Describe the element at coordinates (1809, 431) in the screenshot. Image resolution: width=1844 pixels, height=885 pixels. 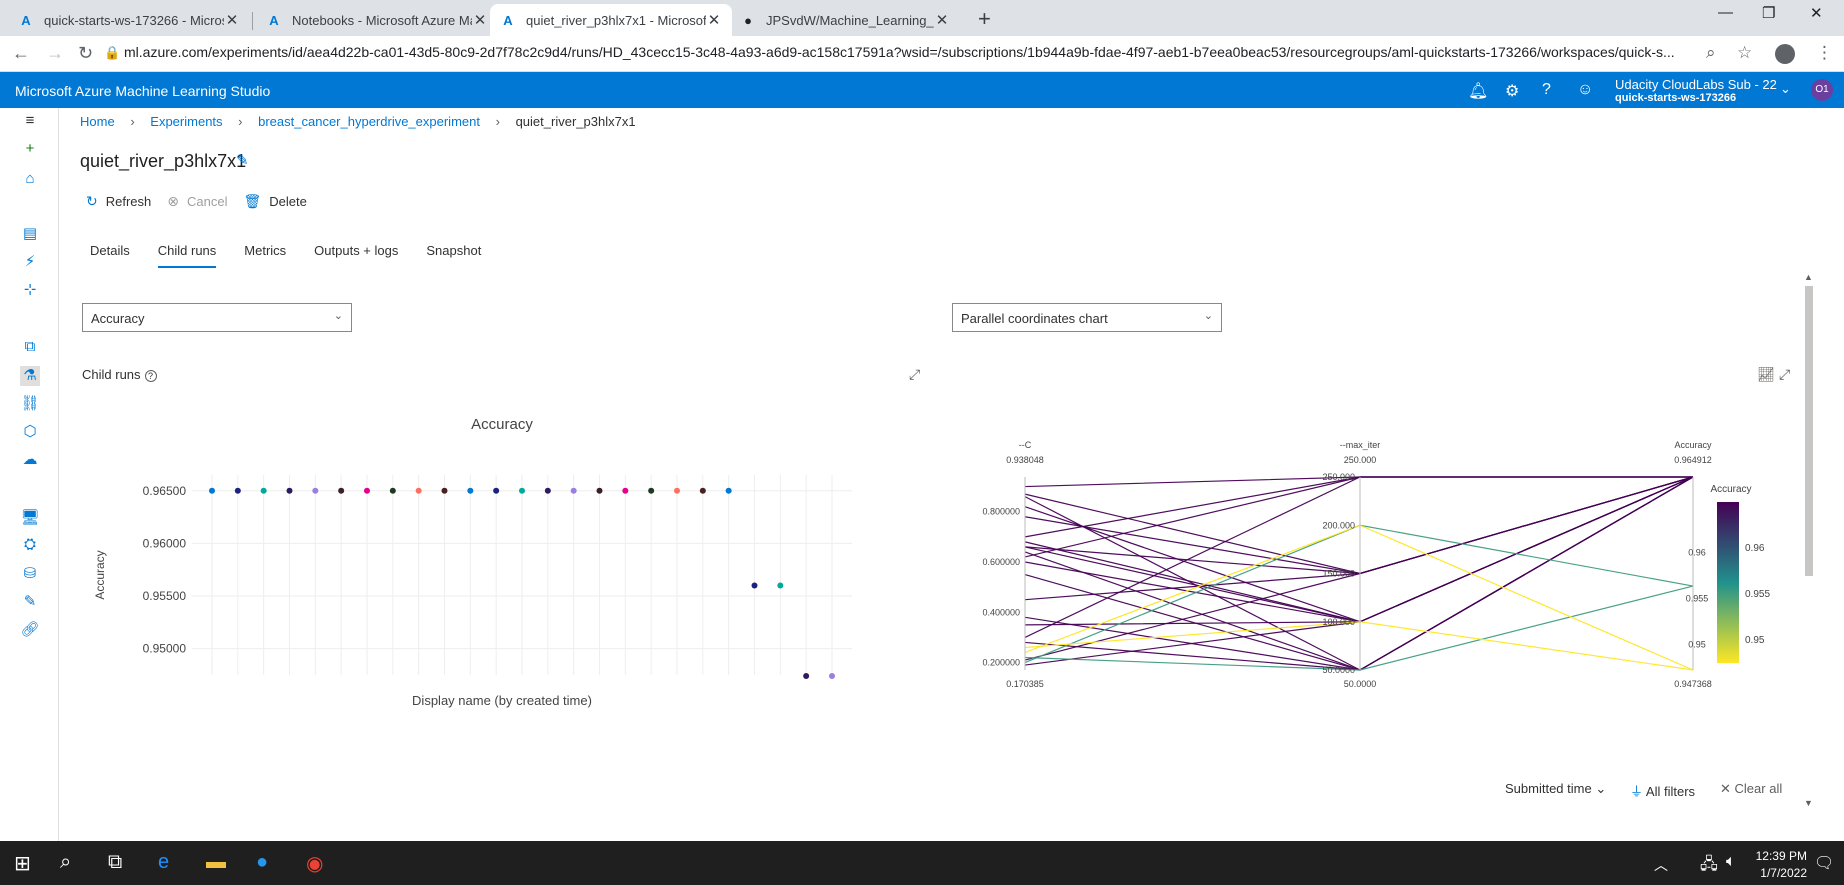
I see `scrollbar-thumb` at that location.